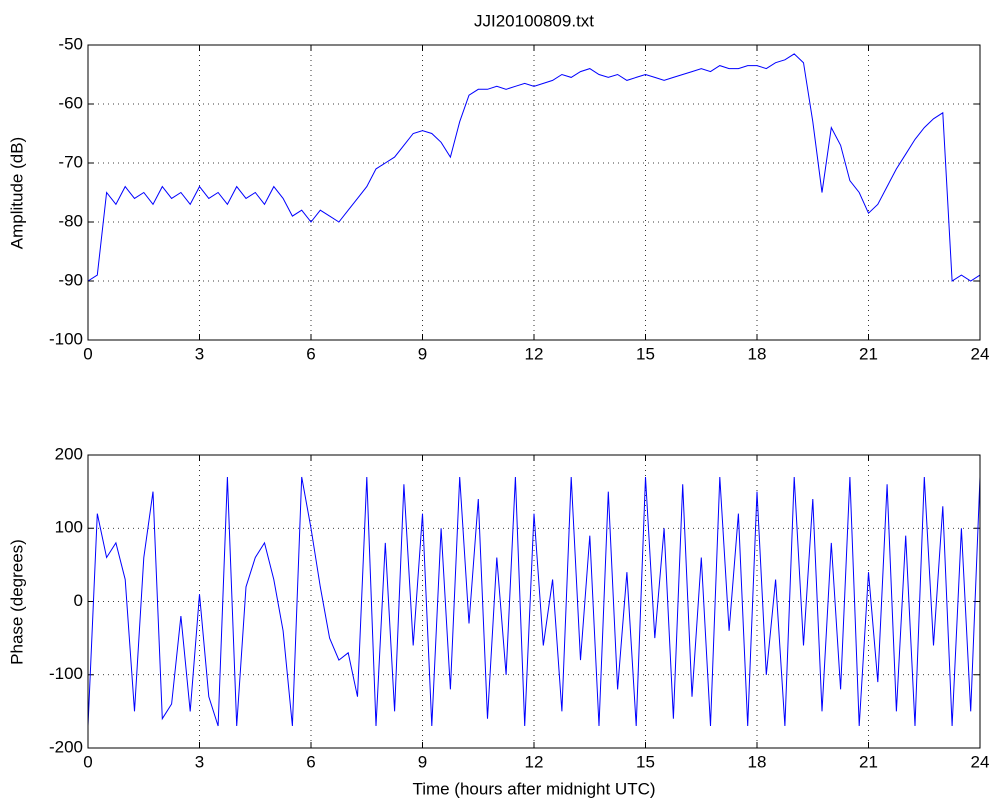 The height and width of the screenshot is (806, 998). I want to click on y-axis-label: Amplitude (dB), so click(16, 193).